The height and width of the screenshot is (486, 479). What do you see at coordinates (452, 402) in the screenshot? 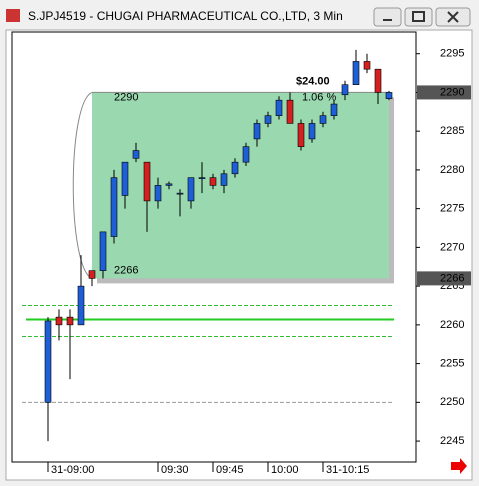
I see `y-tick-label: 2250` at bounding box center [452, 402].